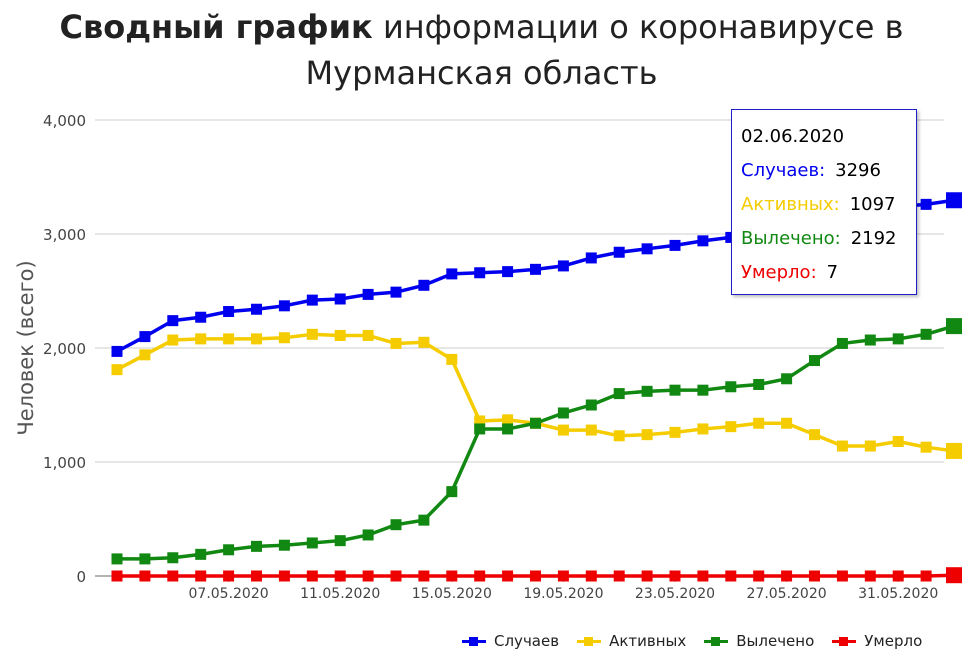 The width and height of the screenshot is (963, 656). I want to click on legend-item-active: Активных, so click(631, 641).